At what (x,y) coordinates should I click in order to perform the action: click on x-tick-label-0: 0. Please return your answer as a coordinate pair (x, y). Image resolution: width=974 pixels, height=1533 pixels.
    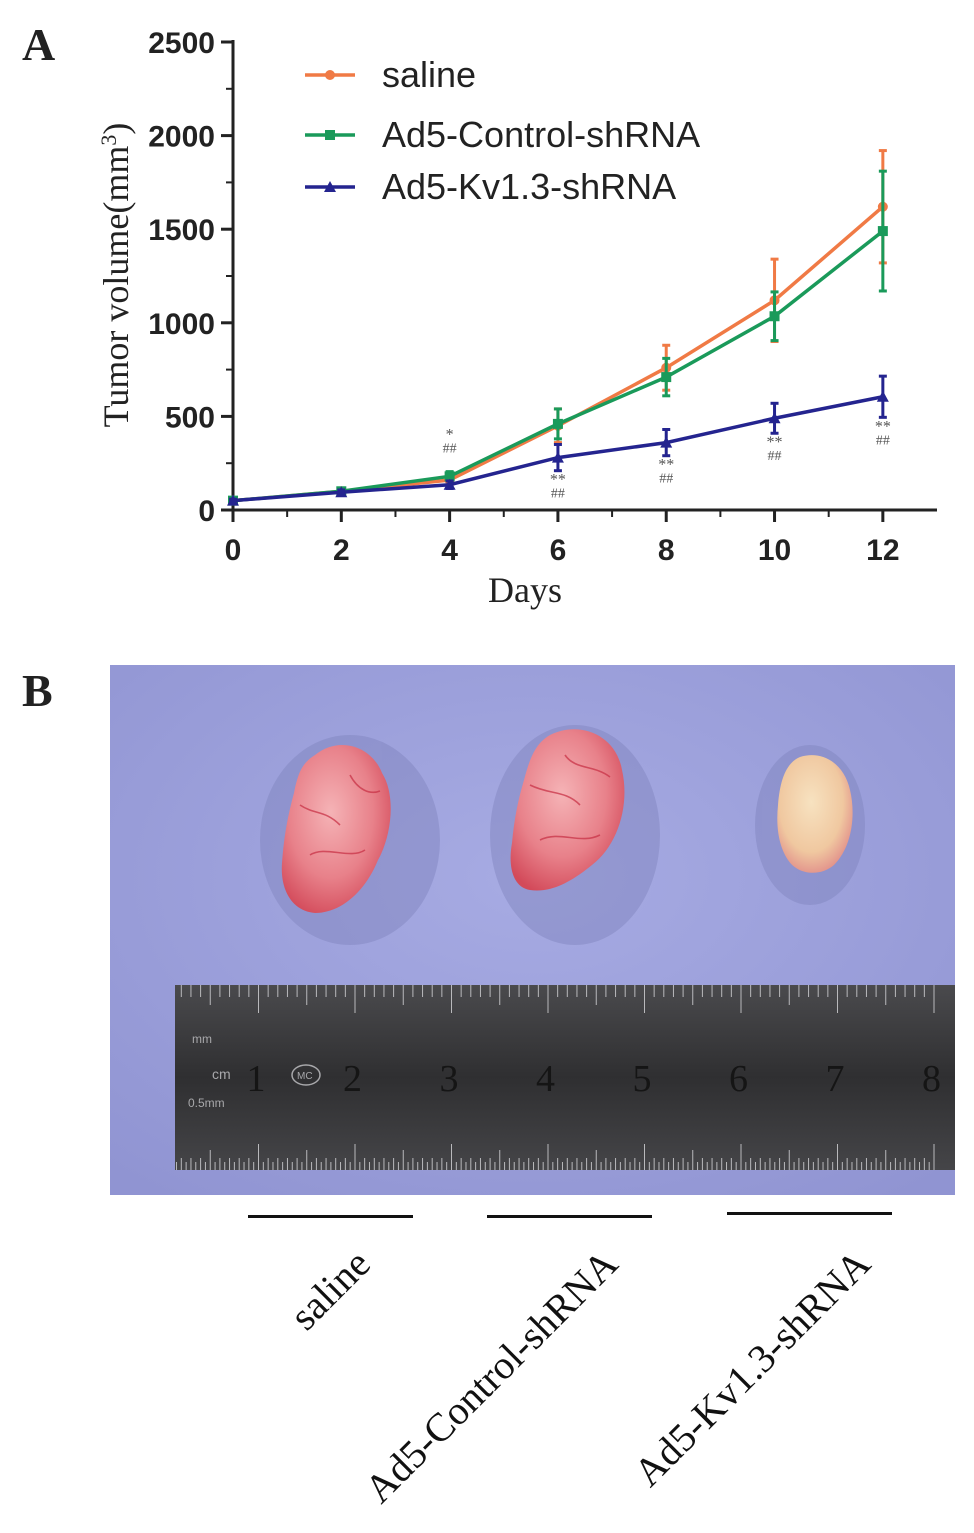
    Looking at the image, I should click on (233, 550).